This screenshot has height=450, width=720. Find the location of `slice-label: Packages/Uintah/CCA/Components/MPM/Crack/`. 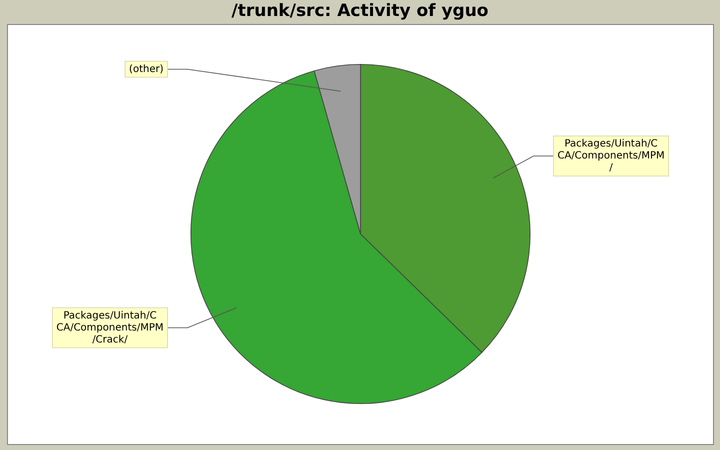

slice-label: Packages/Uintah/CCA/Components/MPM/Crack/ is located at coordinates (110, 328).